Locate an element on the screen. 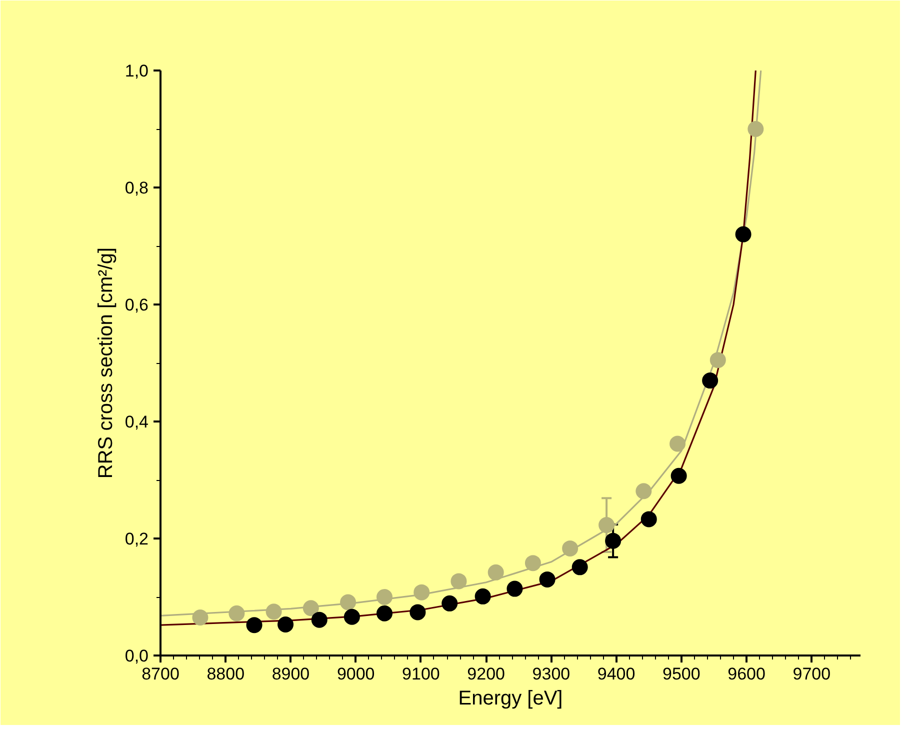  x-tick-label: 9200 is located at coordinates (486, 674).